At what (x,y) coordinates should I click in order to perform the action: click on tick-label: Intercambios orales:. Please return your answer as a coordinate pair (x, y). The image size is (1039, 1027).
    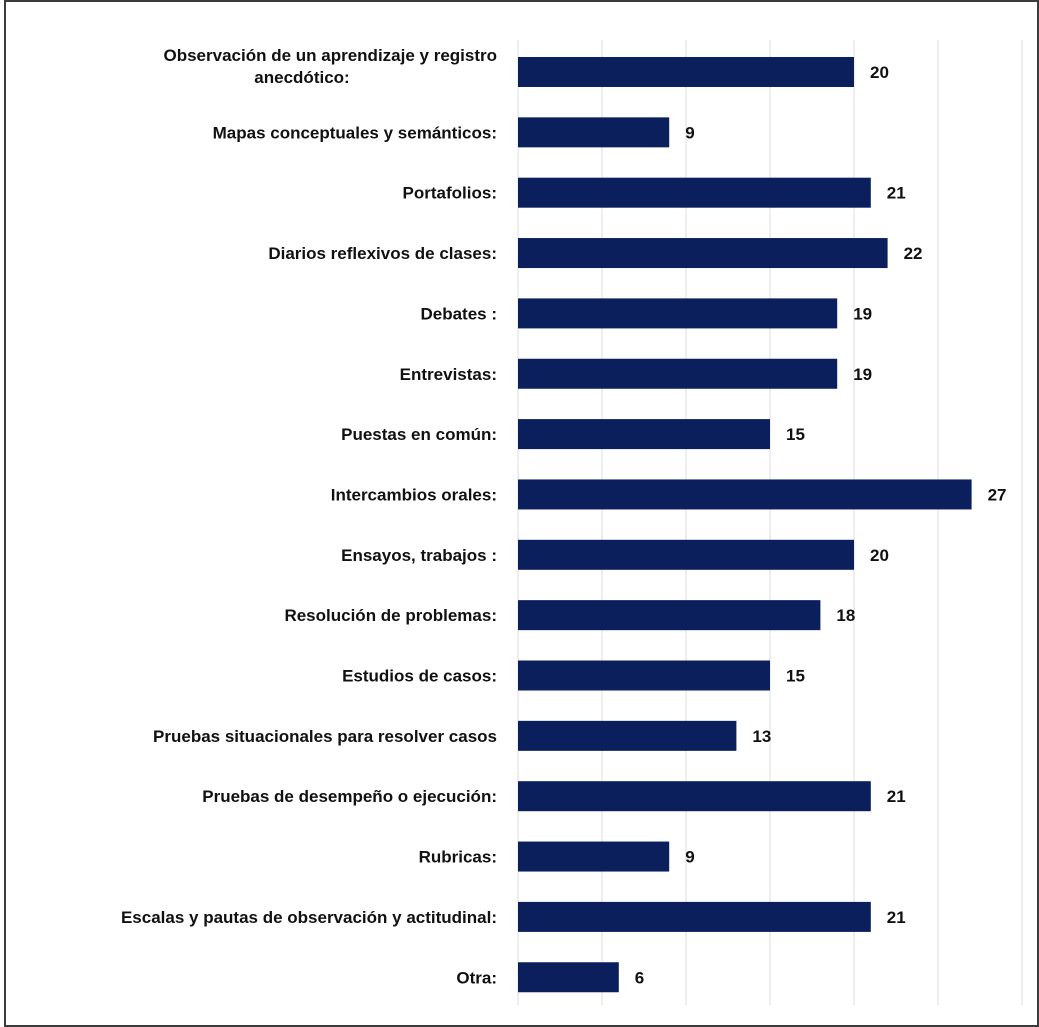
    Looking at the image, I should click on (414, 494).